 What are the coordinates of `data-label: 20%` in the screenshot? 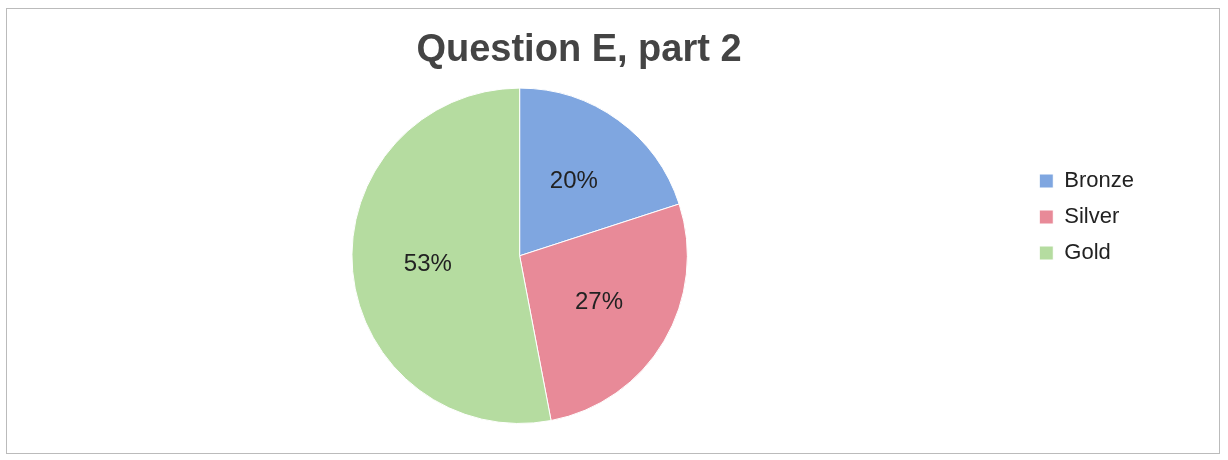 It's located at (573, 179).